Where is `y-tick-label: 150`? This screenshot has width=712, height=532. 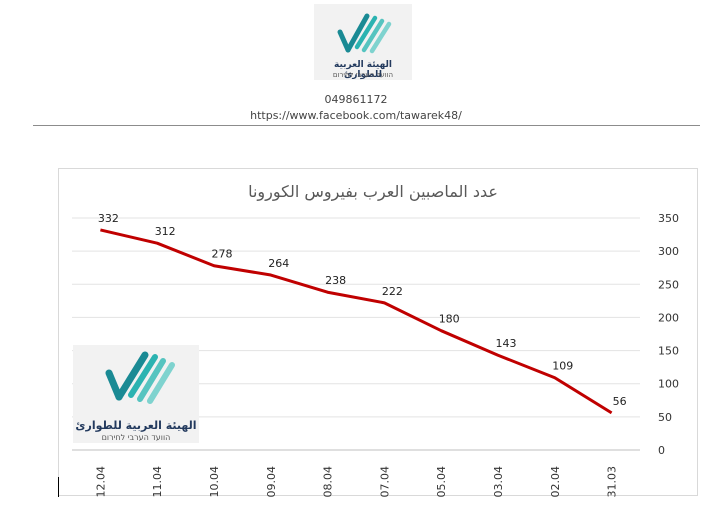
y-tick-label: 150 is located at coordinates (668, 351).